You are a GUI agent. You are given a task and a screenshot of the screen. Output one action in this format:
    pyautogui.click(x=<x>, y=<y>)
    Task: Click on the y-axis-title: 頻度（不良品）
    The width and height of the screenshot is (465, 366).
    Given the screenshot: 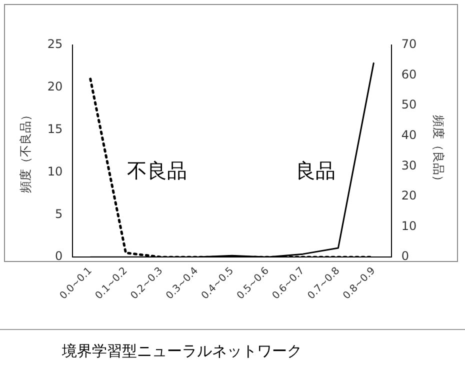 What is the action you would take?
    pyautogui.click(x=25, y=151)
    